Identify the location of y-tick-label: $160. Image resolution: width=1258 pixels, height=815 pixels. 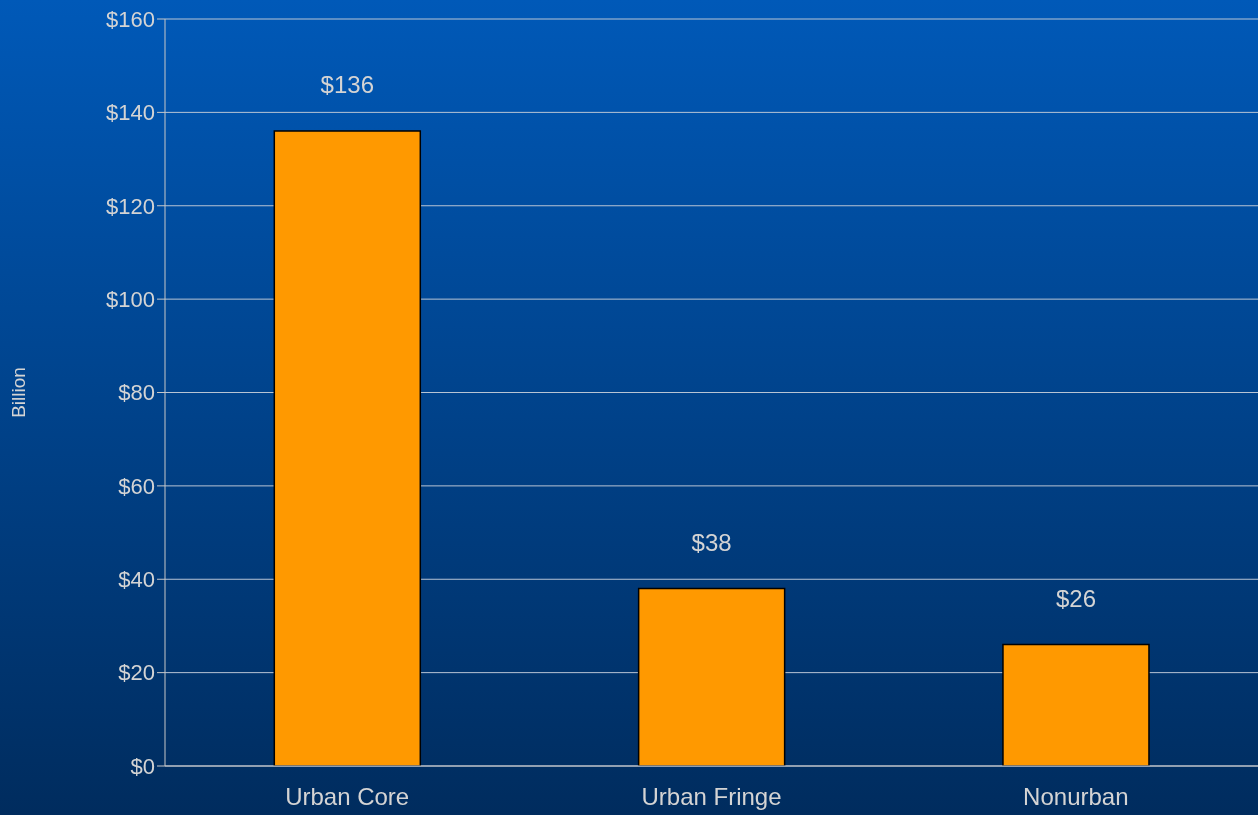
(130, 19).